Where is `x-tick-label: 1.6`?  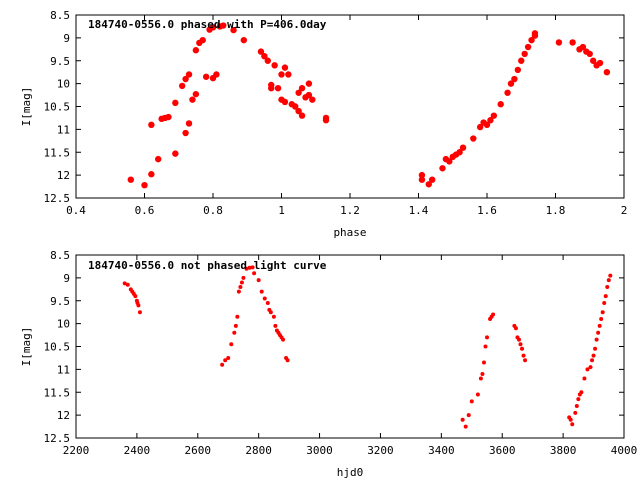 x-tick-label: 1.6 is located at coordinates (487, 210).